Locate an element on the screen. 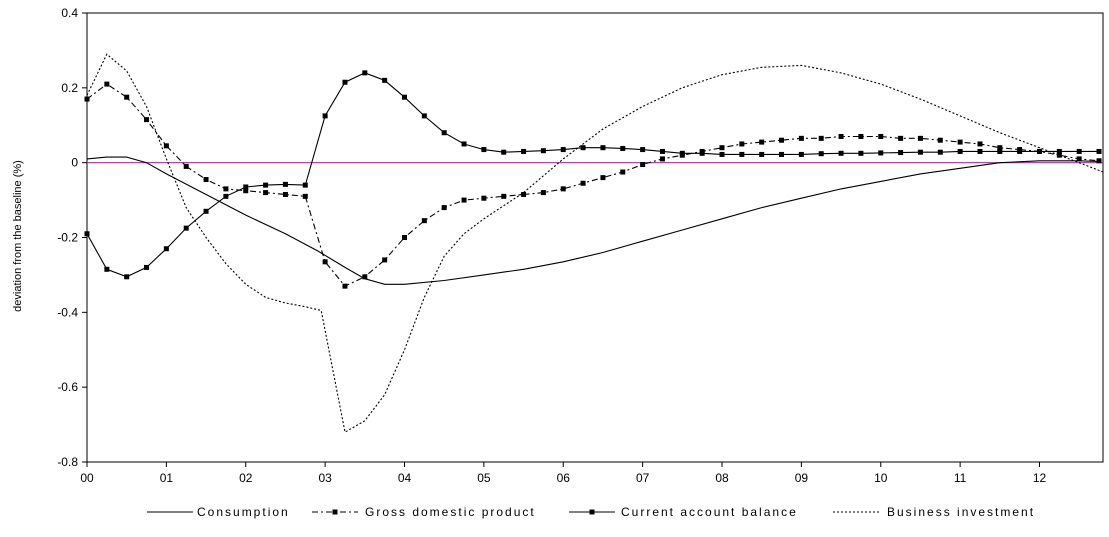 This screenshot has height=537, width=1109. x-tick-label: 06 is located at coordinates (564, 478).